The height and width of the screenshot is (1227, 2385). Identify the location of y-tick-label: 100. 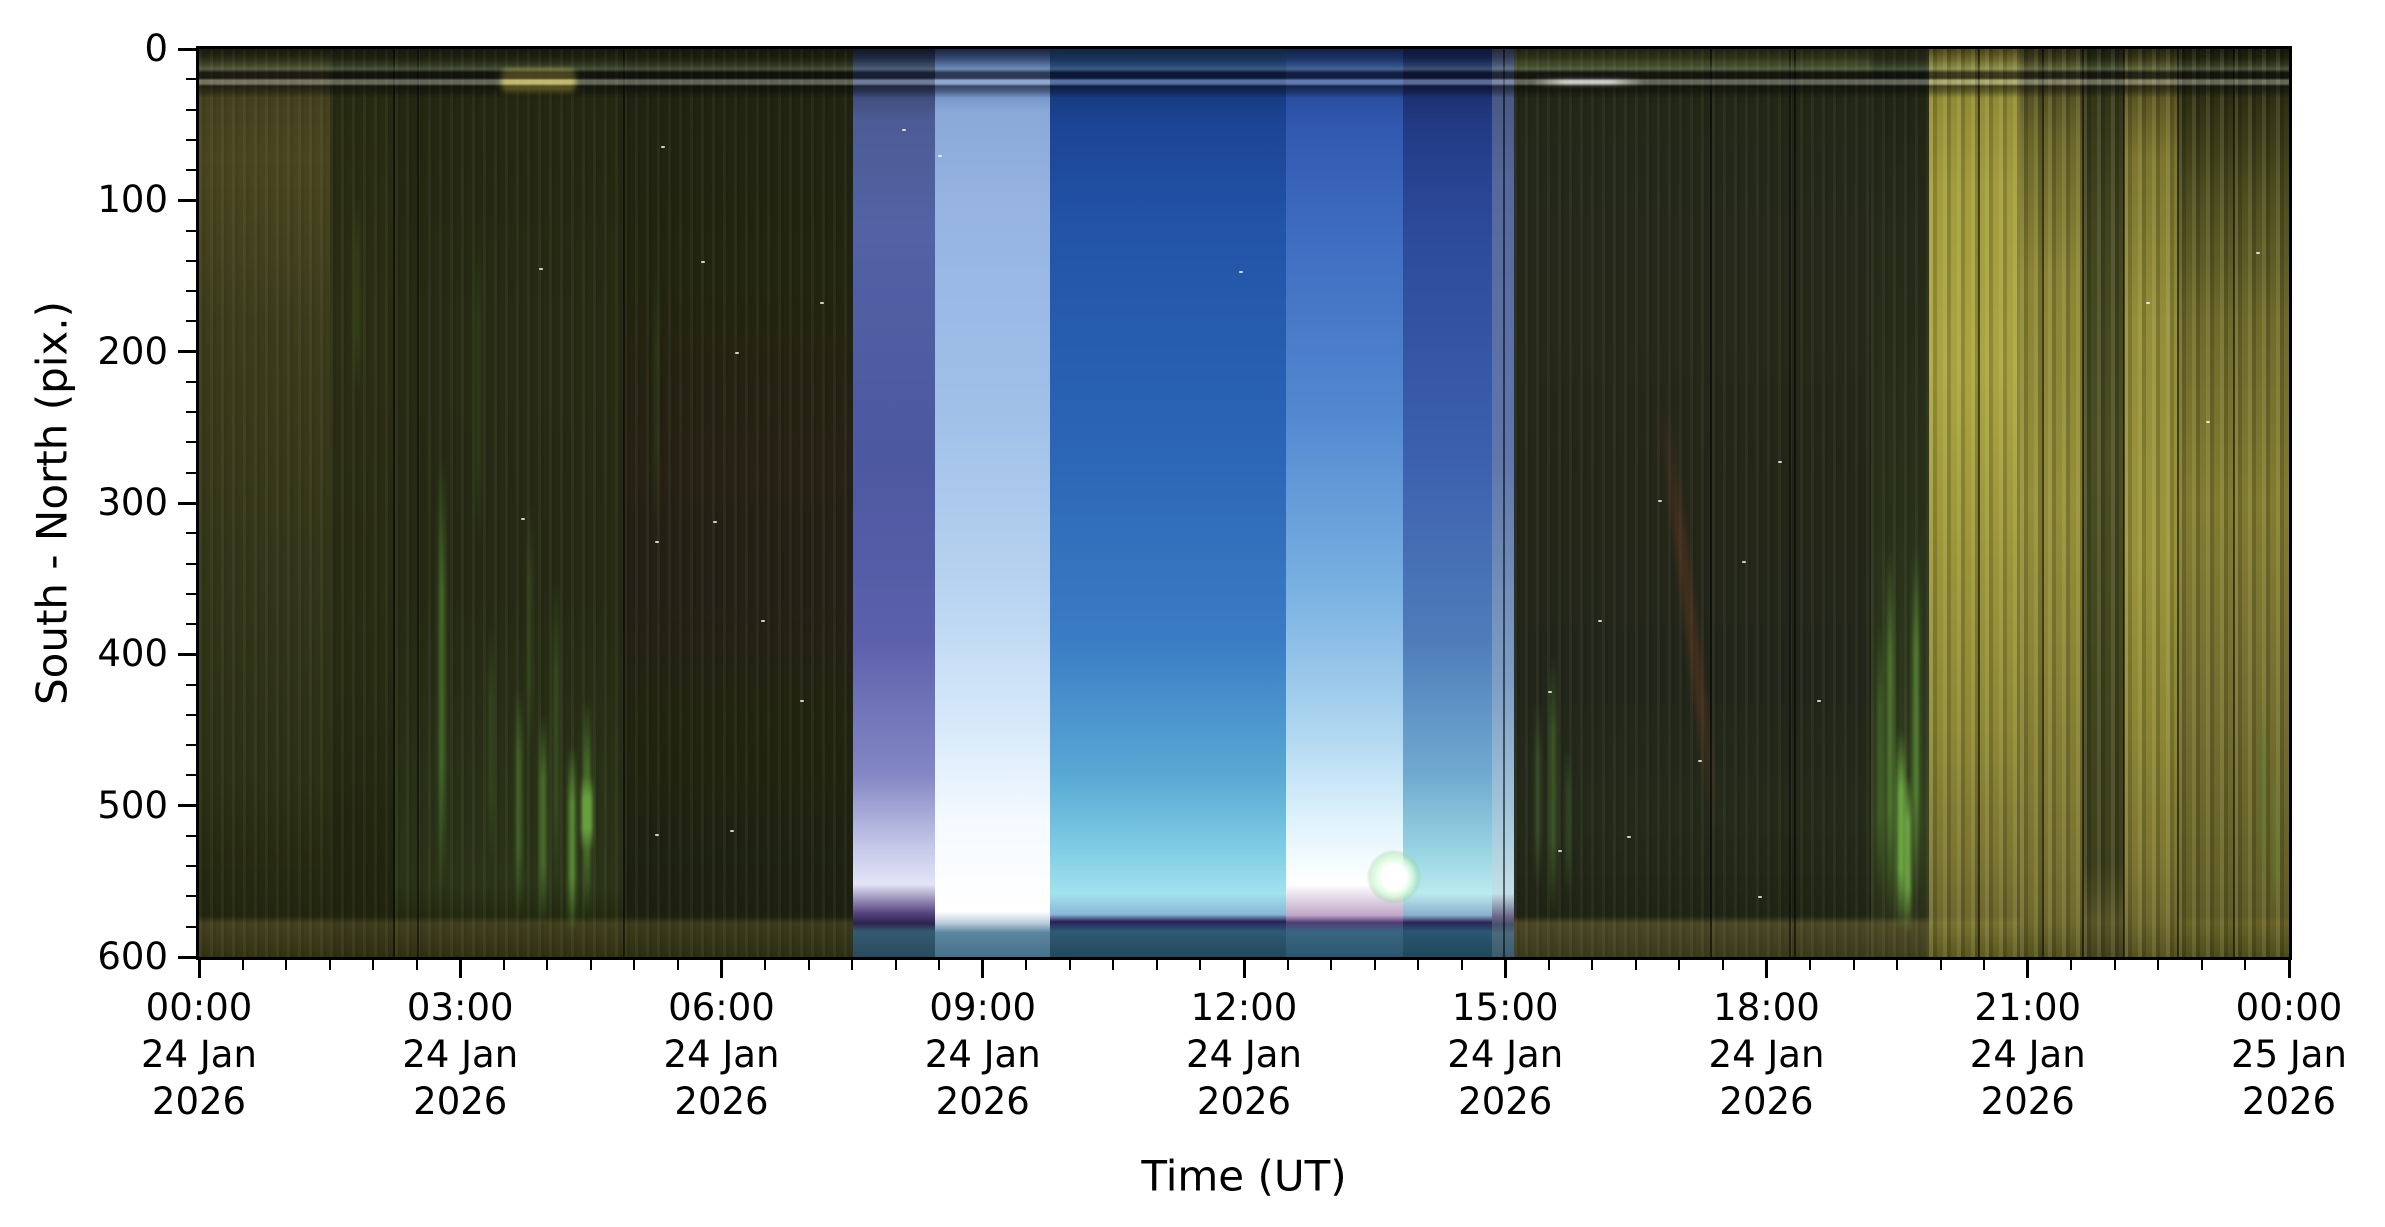
(132, 200).